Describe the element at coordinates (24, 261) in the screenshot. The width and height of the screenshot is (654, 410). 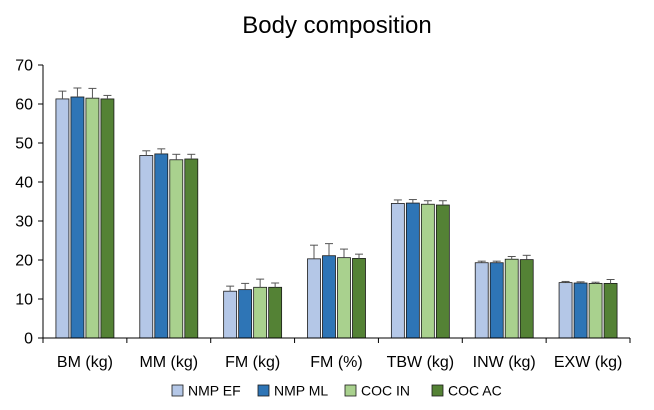
I see `y-tick-label: 20` at that location.